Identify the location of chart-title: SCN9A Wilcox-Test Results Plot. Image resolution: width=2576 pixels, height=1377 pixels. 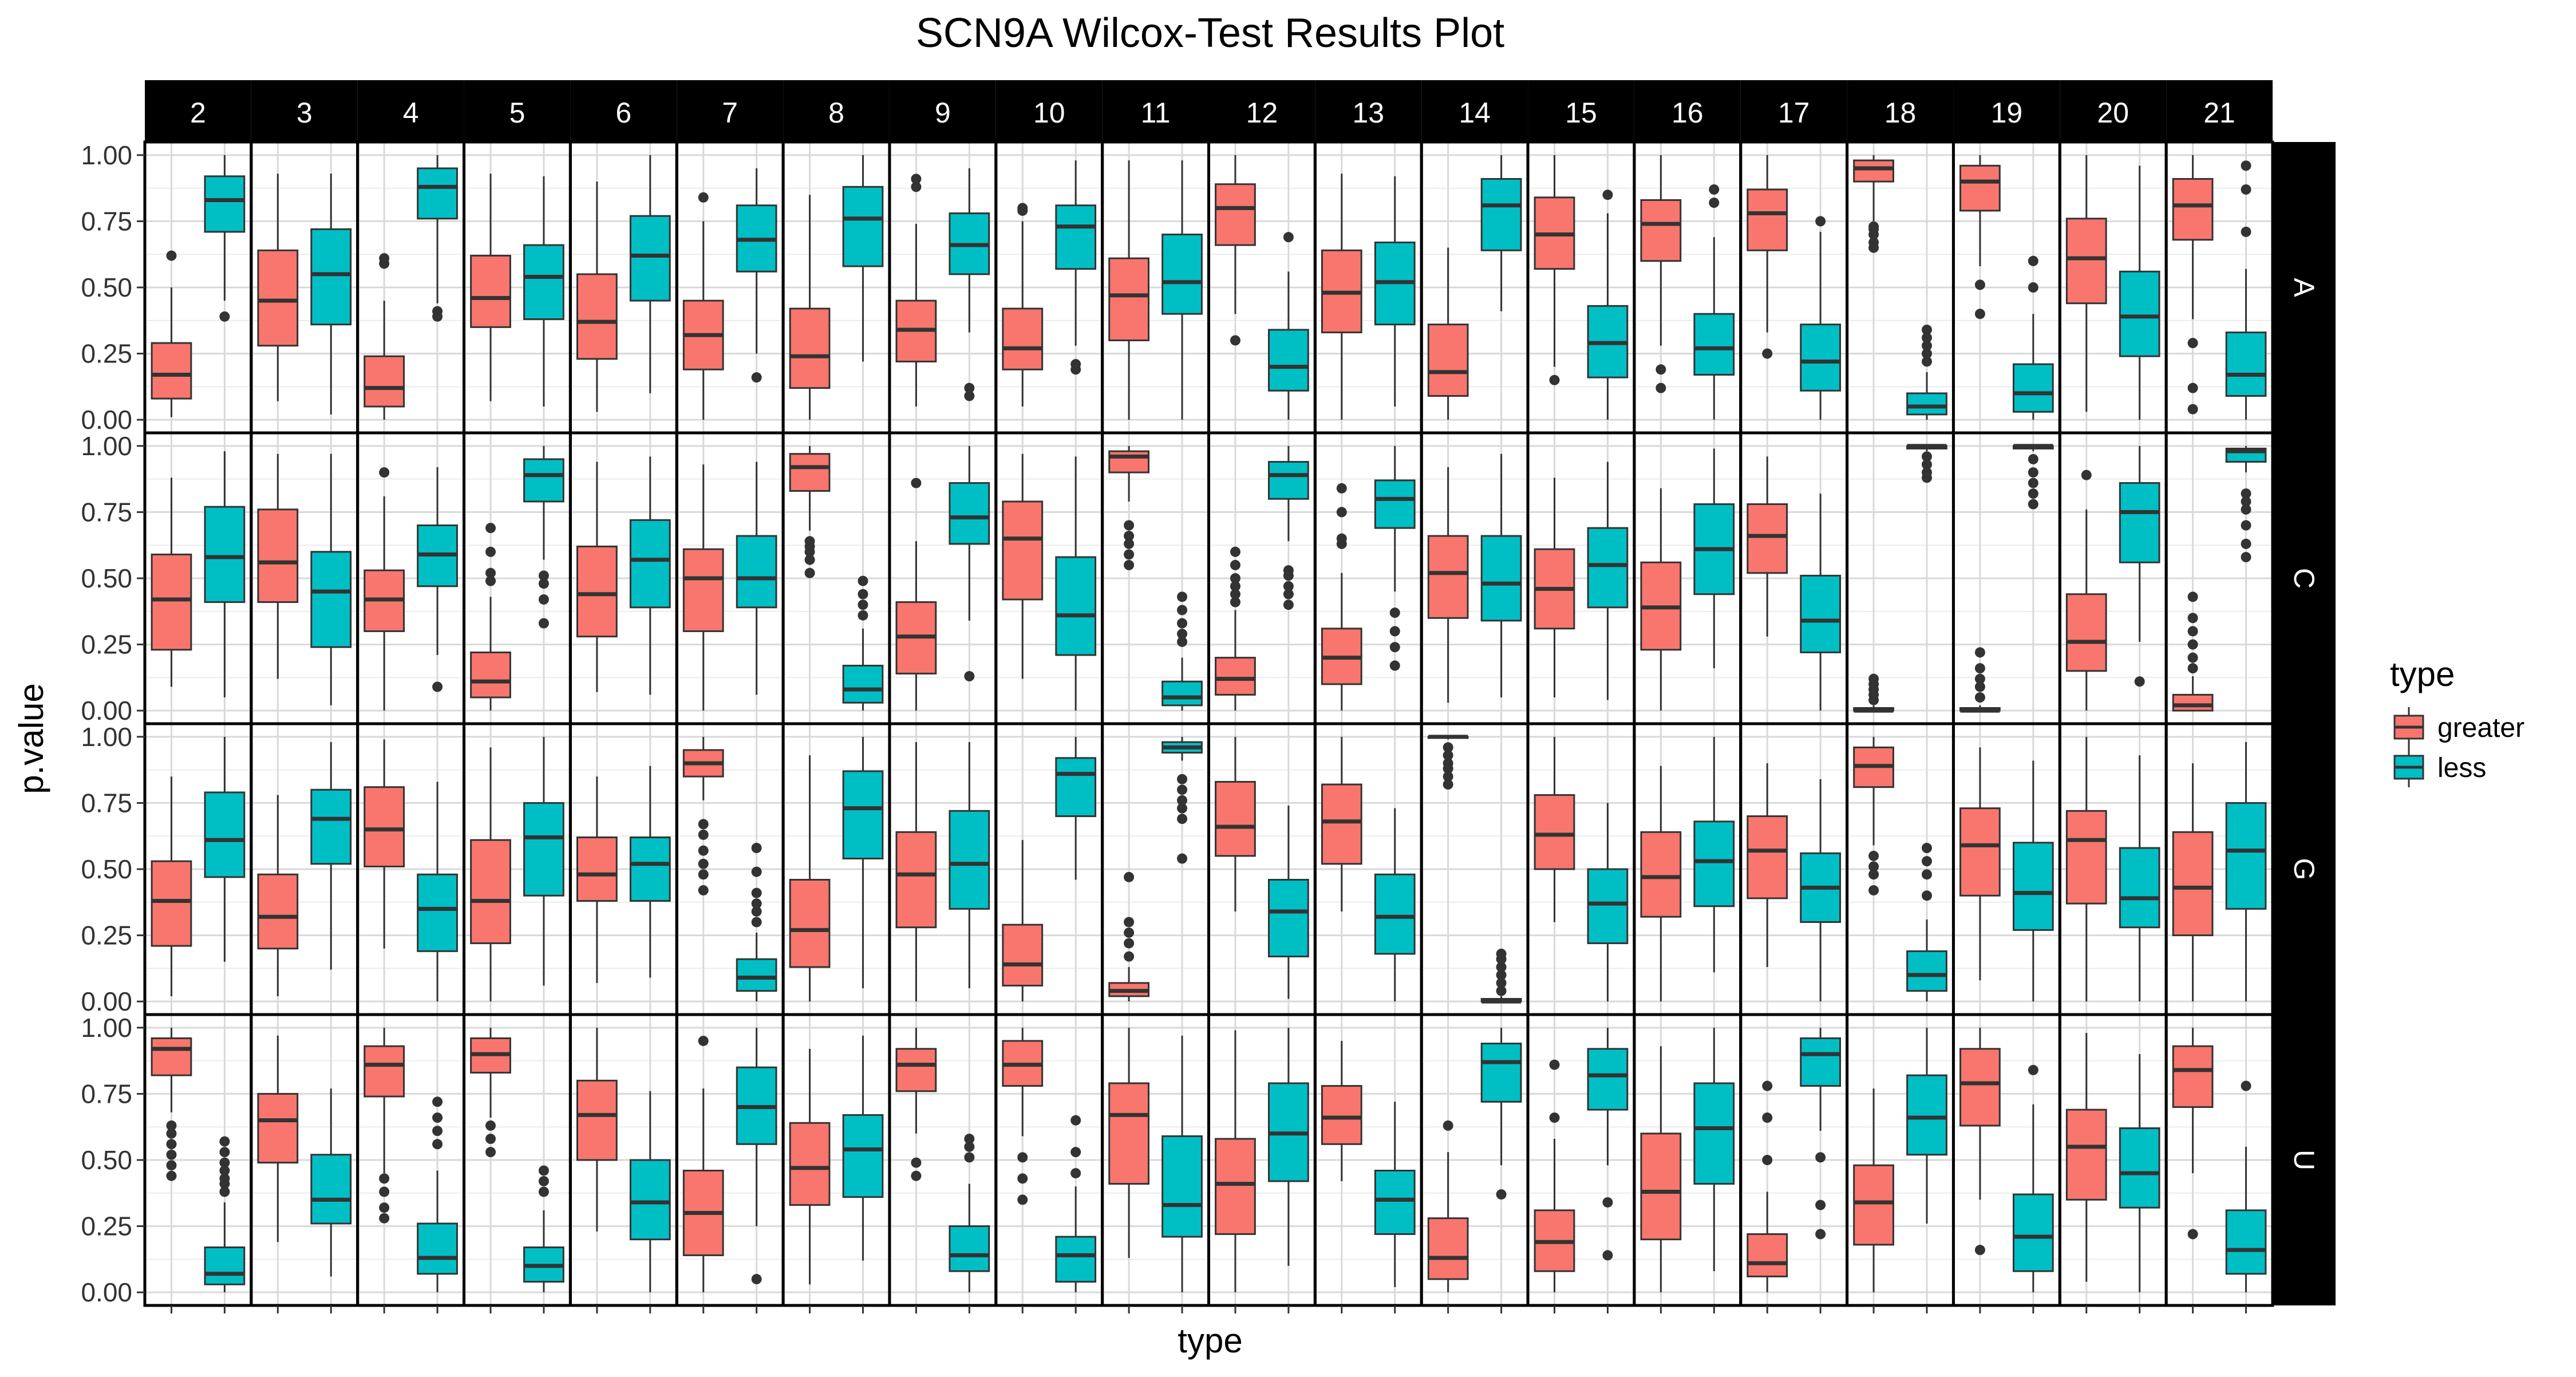
(1210, 33).